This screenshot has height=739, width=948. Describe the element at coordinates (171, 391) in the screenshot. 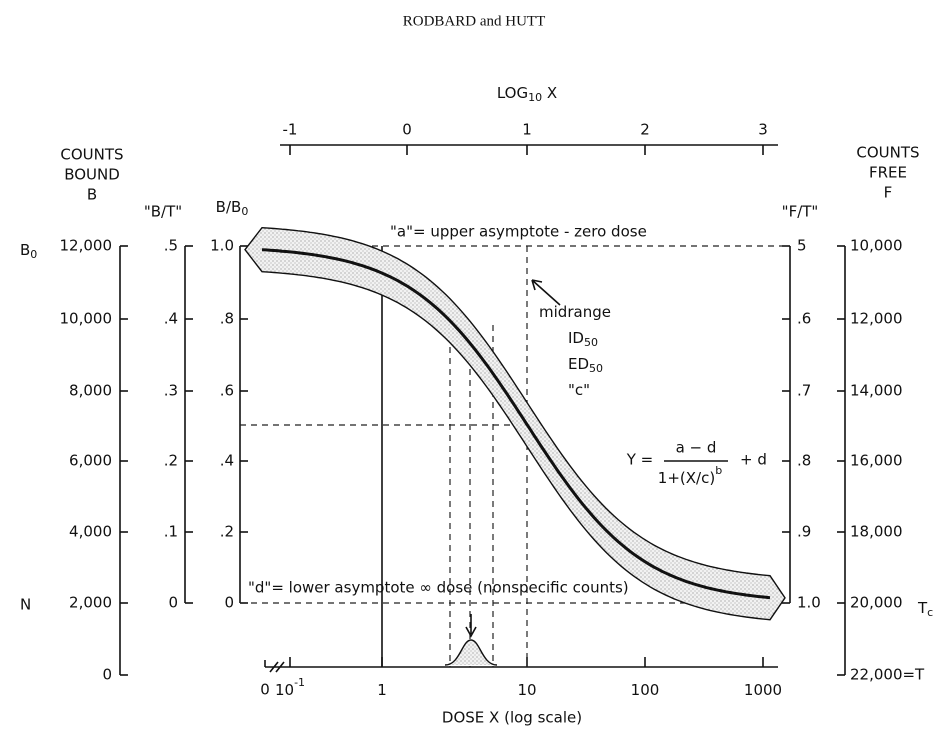

I see `label: .3` at that location.